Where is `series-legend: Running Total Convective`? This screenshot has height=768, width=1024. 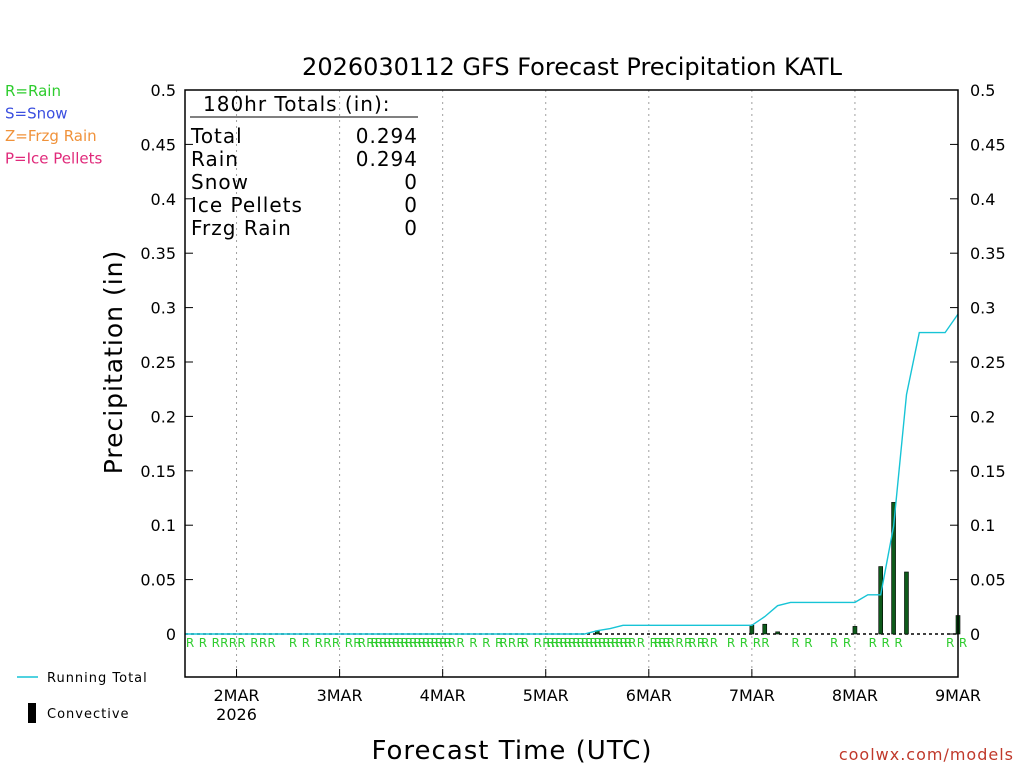
series-legend: Running Total Convective is located at coordinates (82, 697).